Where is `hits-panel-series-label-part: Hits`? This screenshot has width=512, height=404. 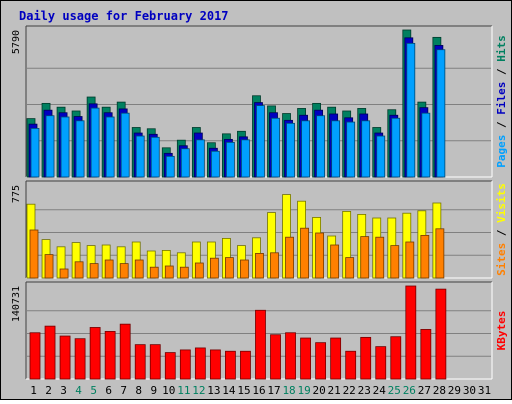
hits-panel-series-label-part: Hits is located at coordinates (501, 48).